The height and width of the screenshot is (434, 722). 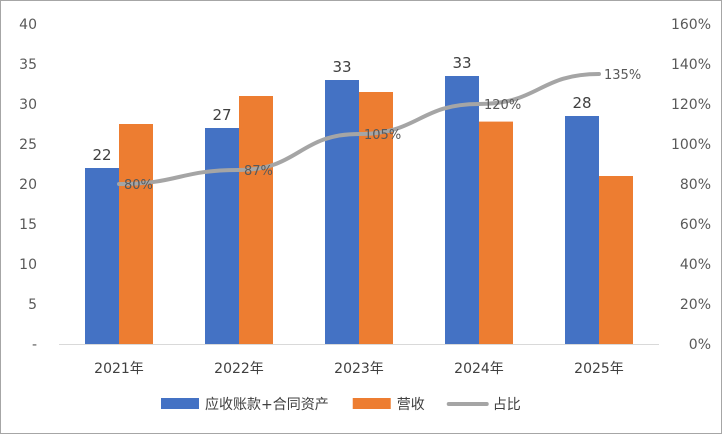 I want to click on line-data-label: 105%, so click(x=382, y=135).